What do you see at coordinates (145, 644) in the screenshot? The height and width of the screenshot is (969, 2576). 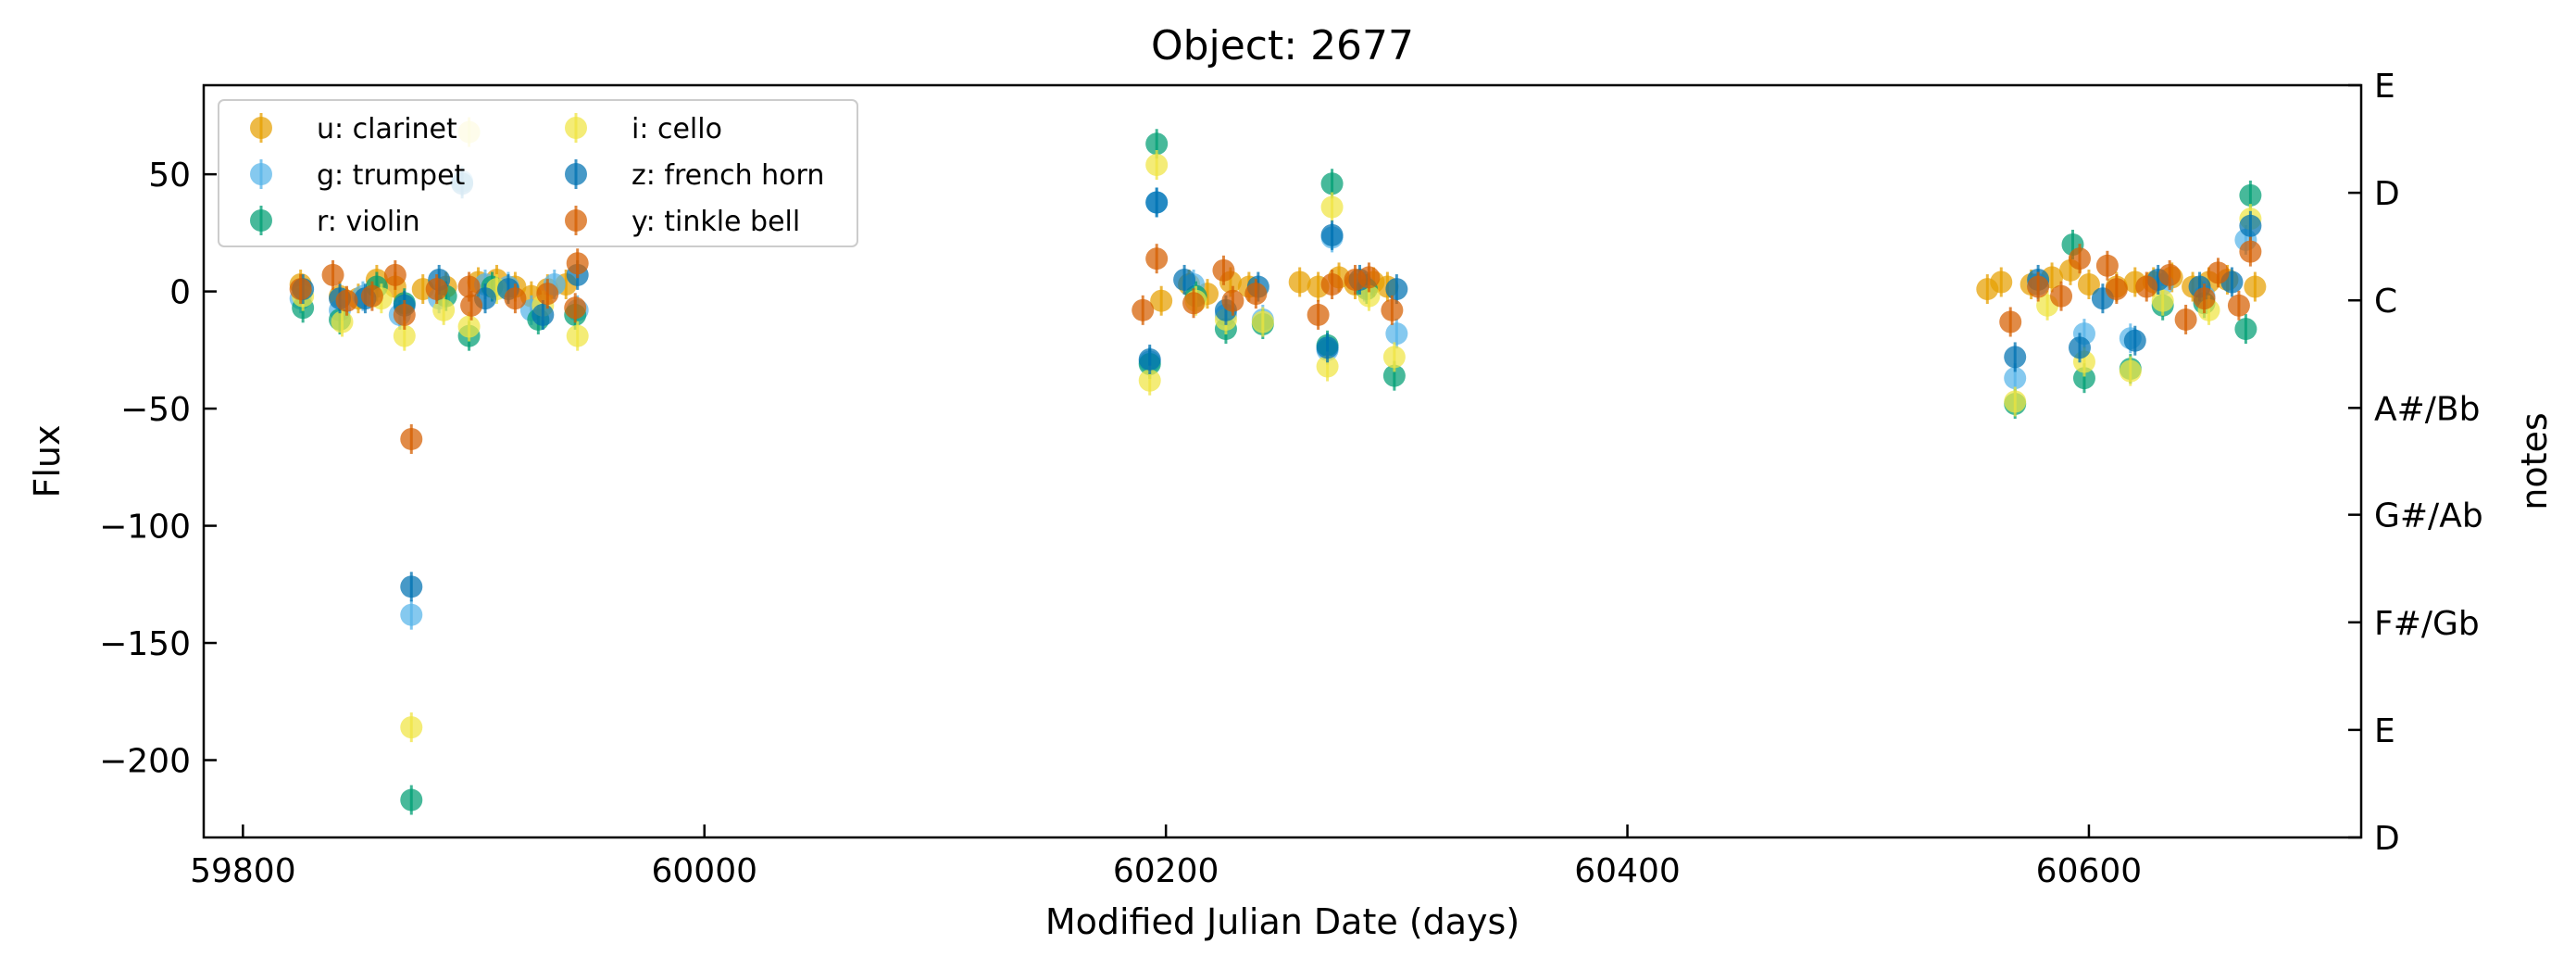 I see `y-tick-label: −150` at bounding box center [145, 644].